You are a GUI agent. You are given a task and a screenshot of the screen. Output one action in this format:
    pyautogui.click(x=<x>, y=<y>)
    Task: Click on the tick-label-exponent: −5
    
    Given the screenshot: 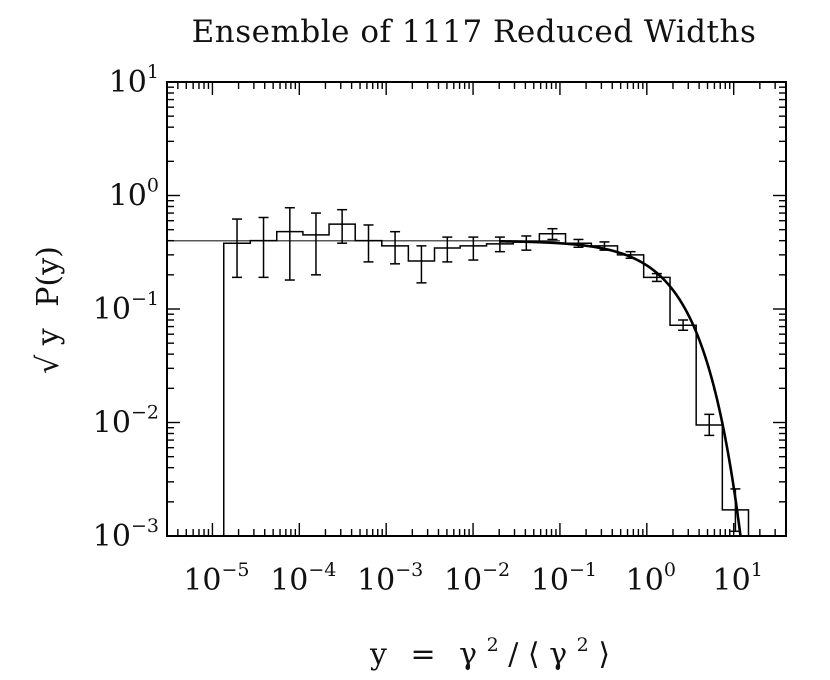 What is the action you would take?
    pyautogui.click(x=236, y=570)
    